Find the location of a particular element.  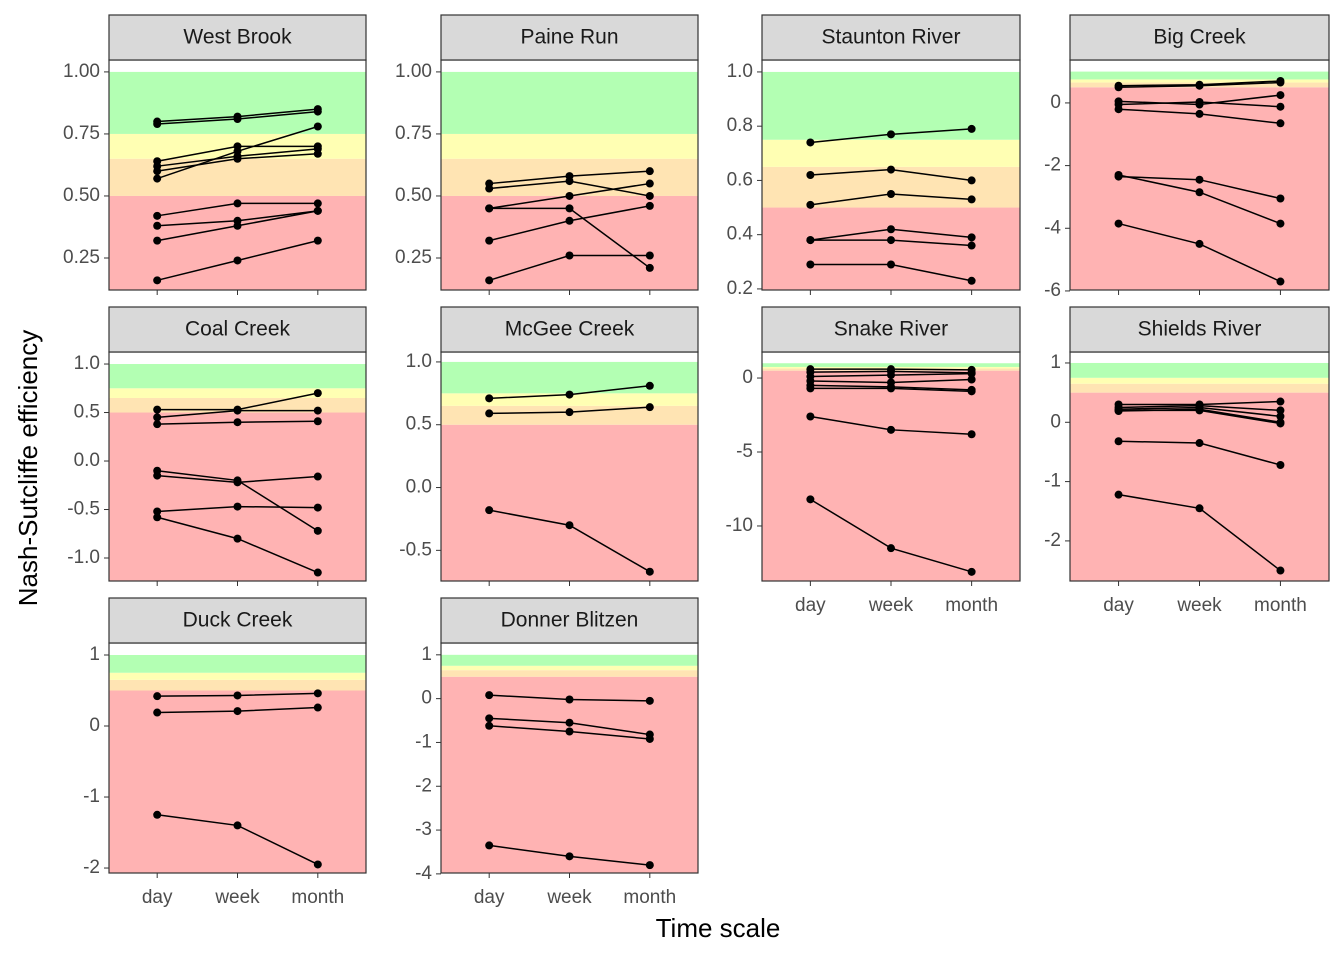

y-tick-label: -4 is located at coordinates (423, 873).